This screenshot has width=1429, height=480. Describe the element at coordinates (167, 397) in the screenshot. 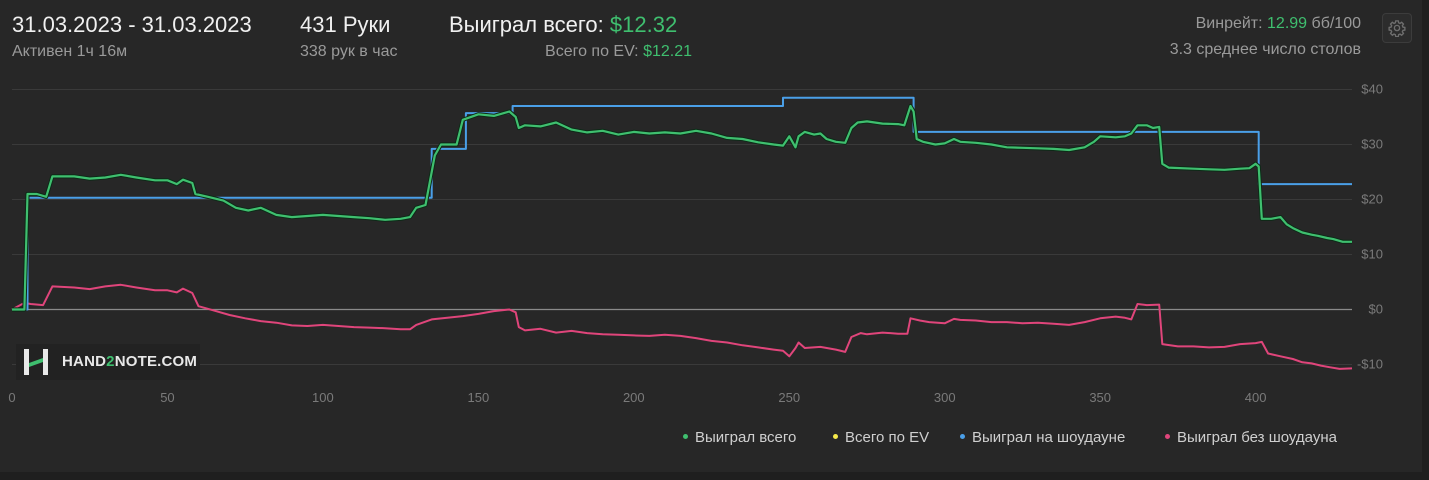

I see `x-tick-label: 50` at that location.